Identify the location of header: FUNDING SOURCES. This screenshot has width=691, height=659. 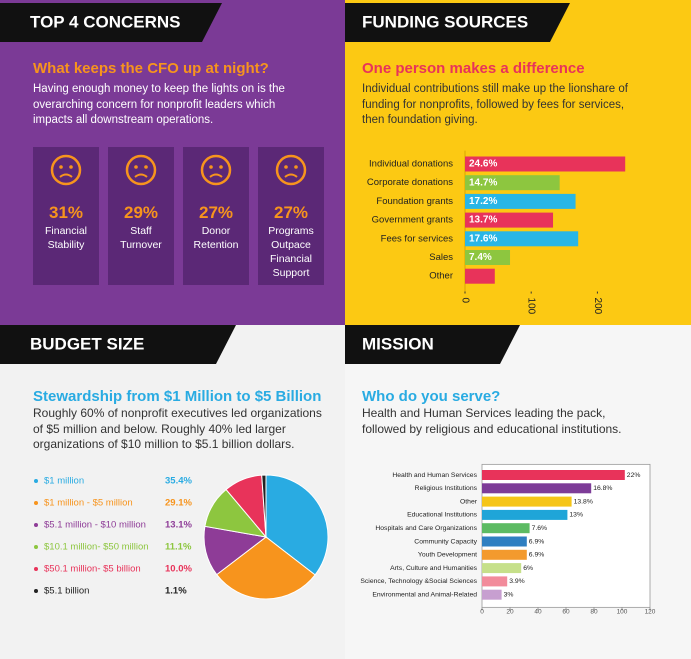
(445, 21).